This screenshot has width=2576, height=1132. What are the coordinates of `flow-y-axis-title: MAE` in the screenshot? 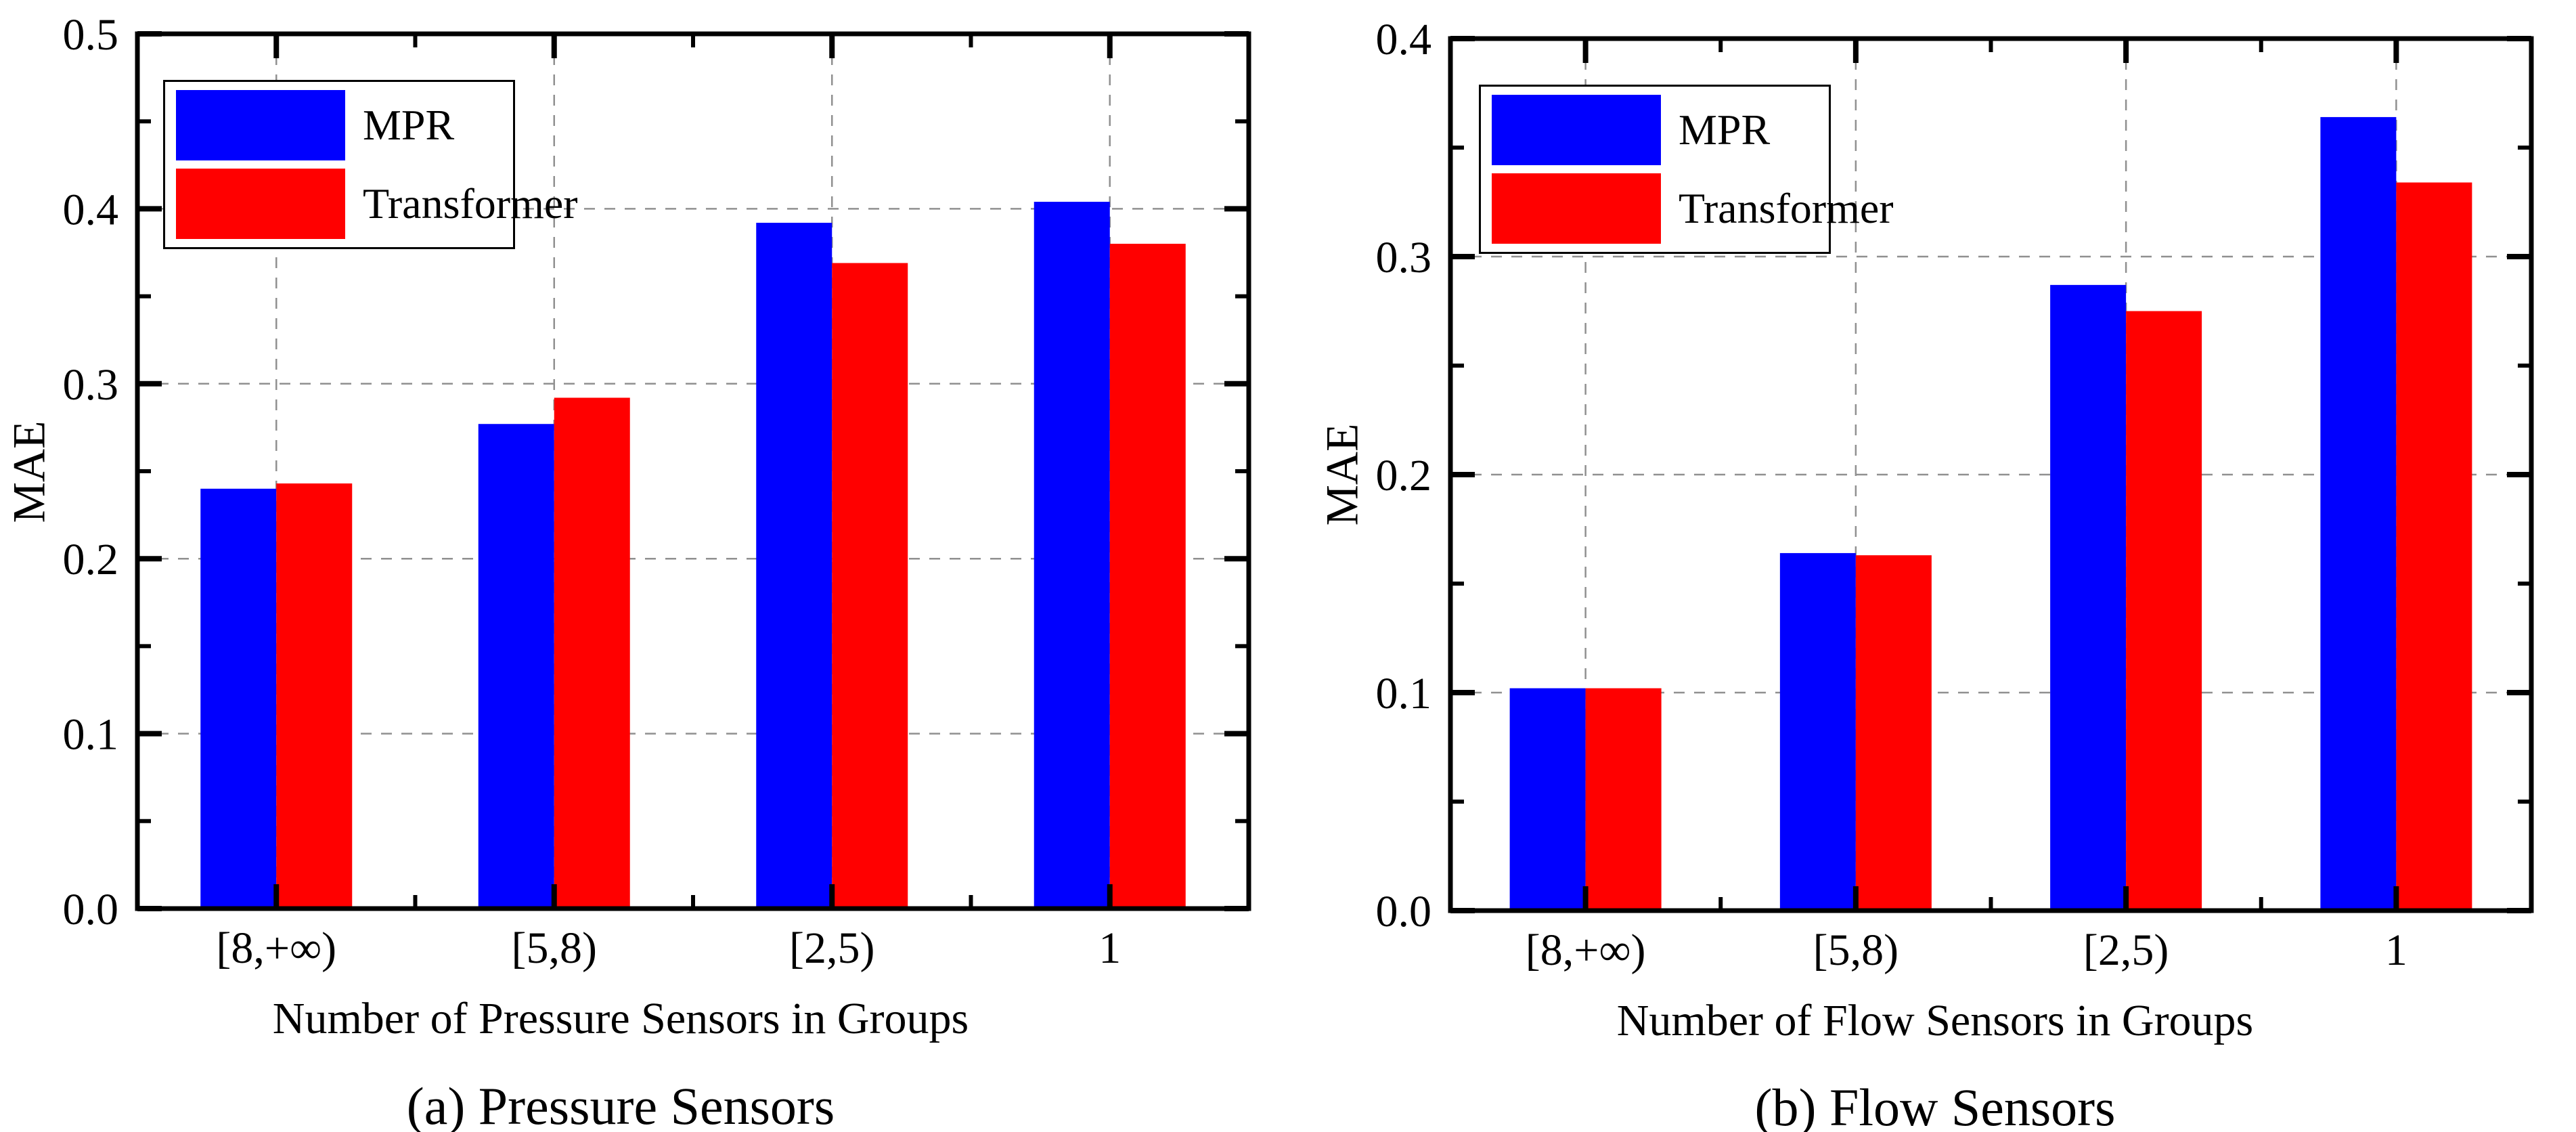 It's located at (1342, 474).